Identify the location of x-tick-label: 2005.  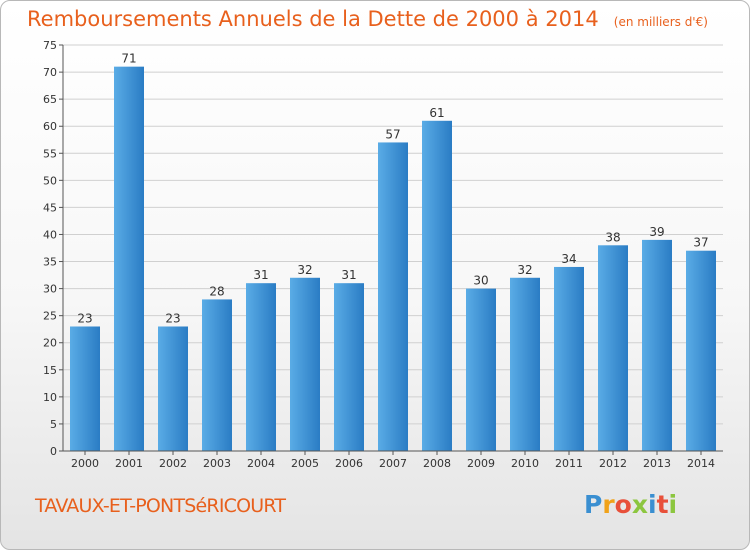
(305, 463).